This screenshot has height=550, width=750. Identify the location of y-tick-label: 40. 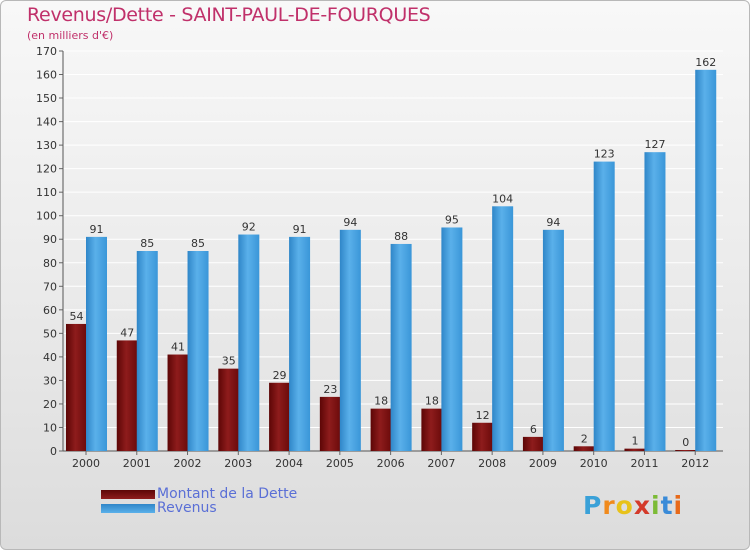
(50, 357).